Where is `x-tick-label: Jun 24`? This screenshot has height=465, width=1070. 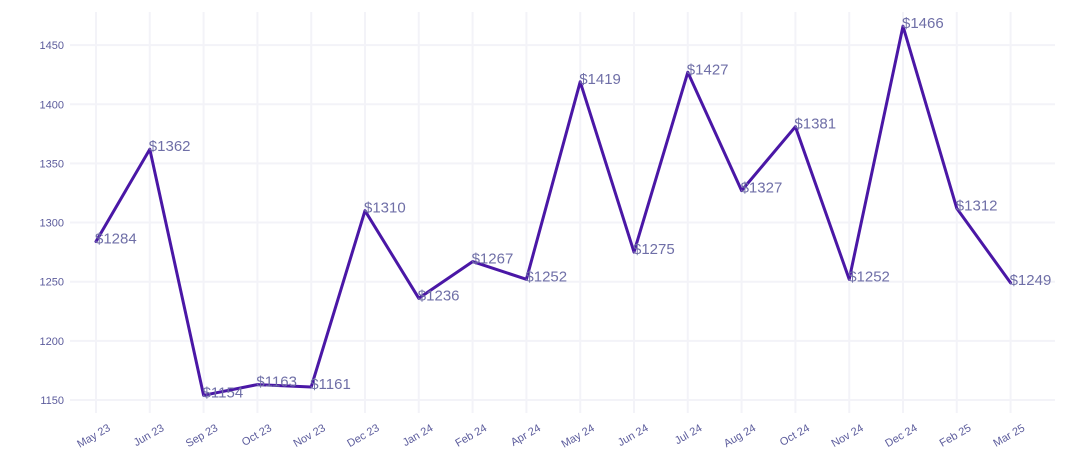
x-tick-label: Jun 24 is located at coordinates (633, 435).